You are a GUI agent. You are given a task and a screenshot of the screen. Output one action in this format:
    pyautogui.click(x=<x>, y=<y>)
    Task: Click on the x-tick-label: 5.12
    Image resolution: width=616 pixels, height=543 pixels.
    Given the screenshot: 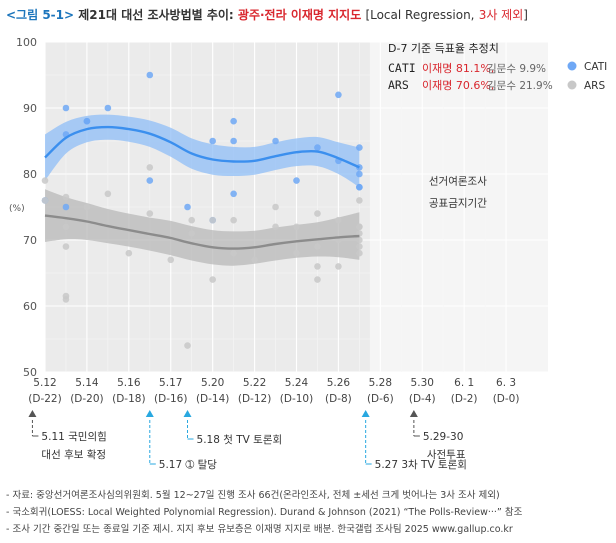 What is the action you would take?
    pyautogui.click(x=44, y=383)
    